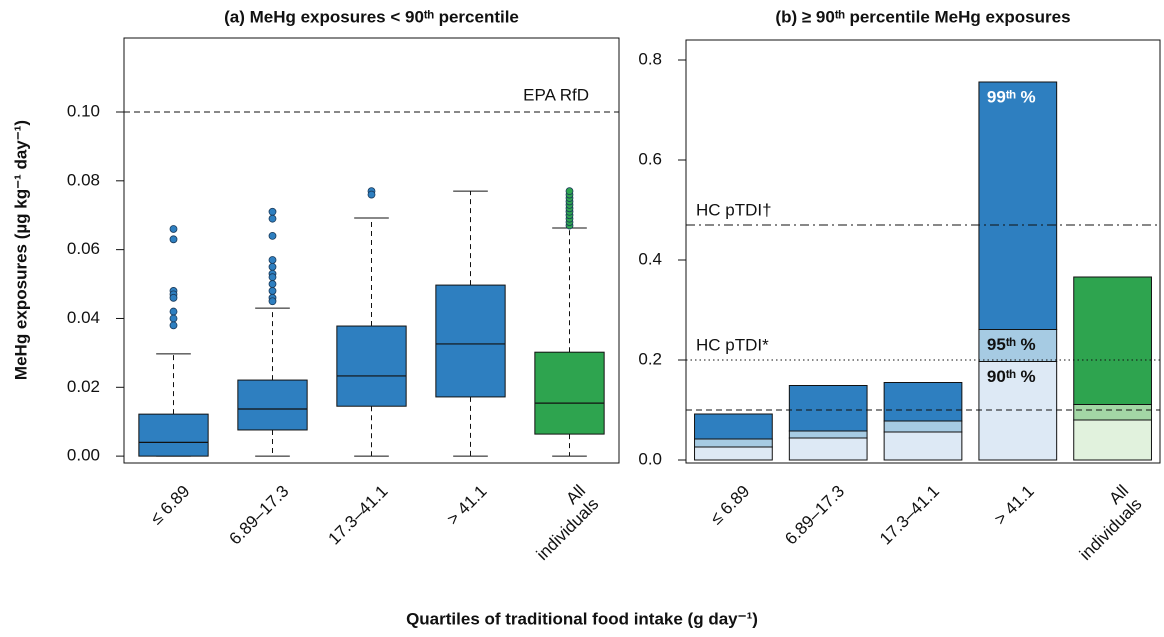  I want to click on segment-label: 90ᵗʰ %, so click(1011, 376).